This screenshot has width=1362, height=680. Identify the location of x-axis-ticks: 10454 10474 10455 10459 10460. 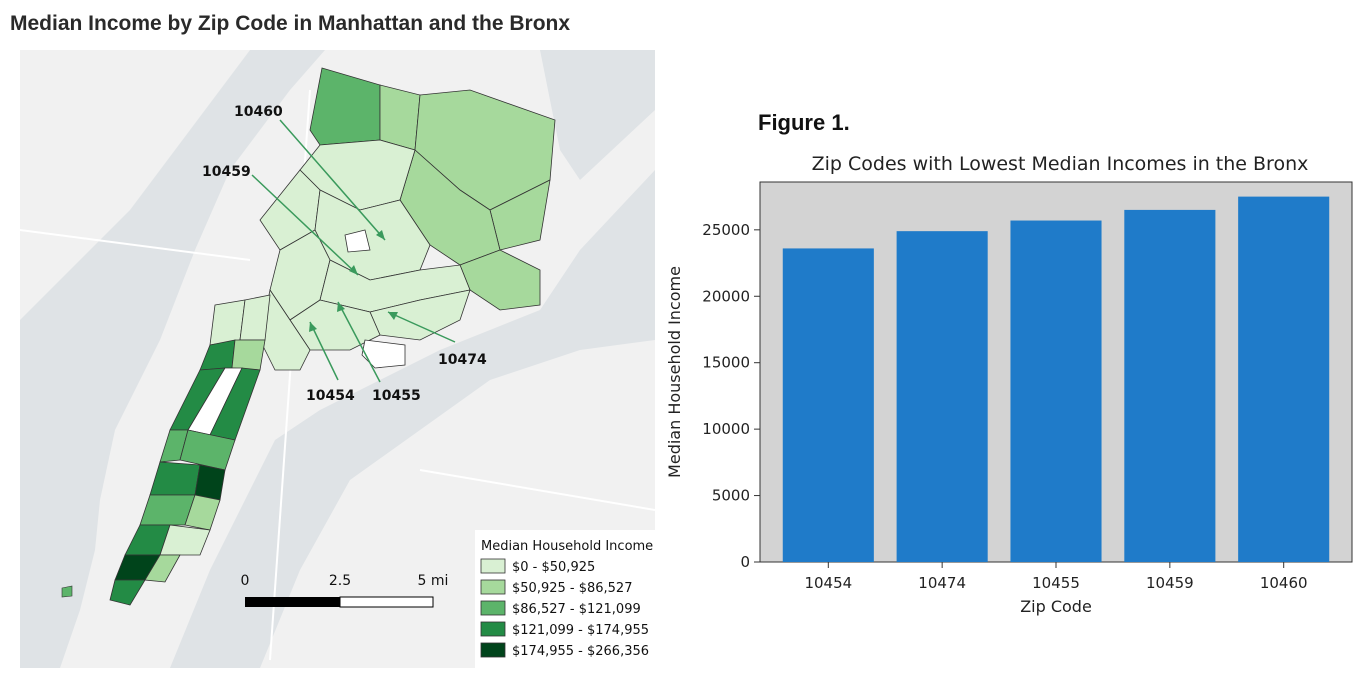
(1056, 577).